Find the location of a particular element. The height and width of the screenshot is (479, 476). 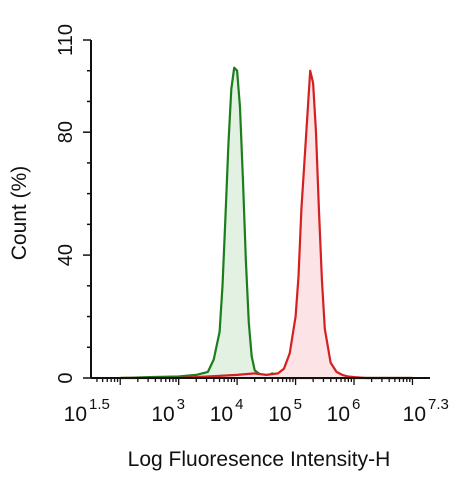

y-tick-label: 110 is located at coordinates (66, 40).